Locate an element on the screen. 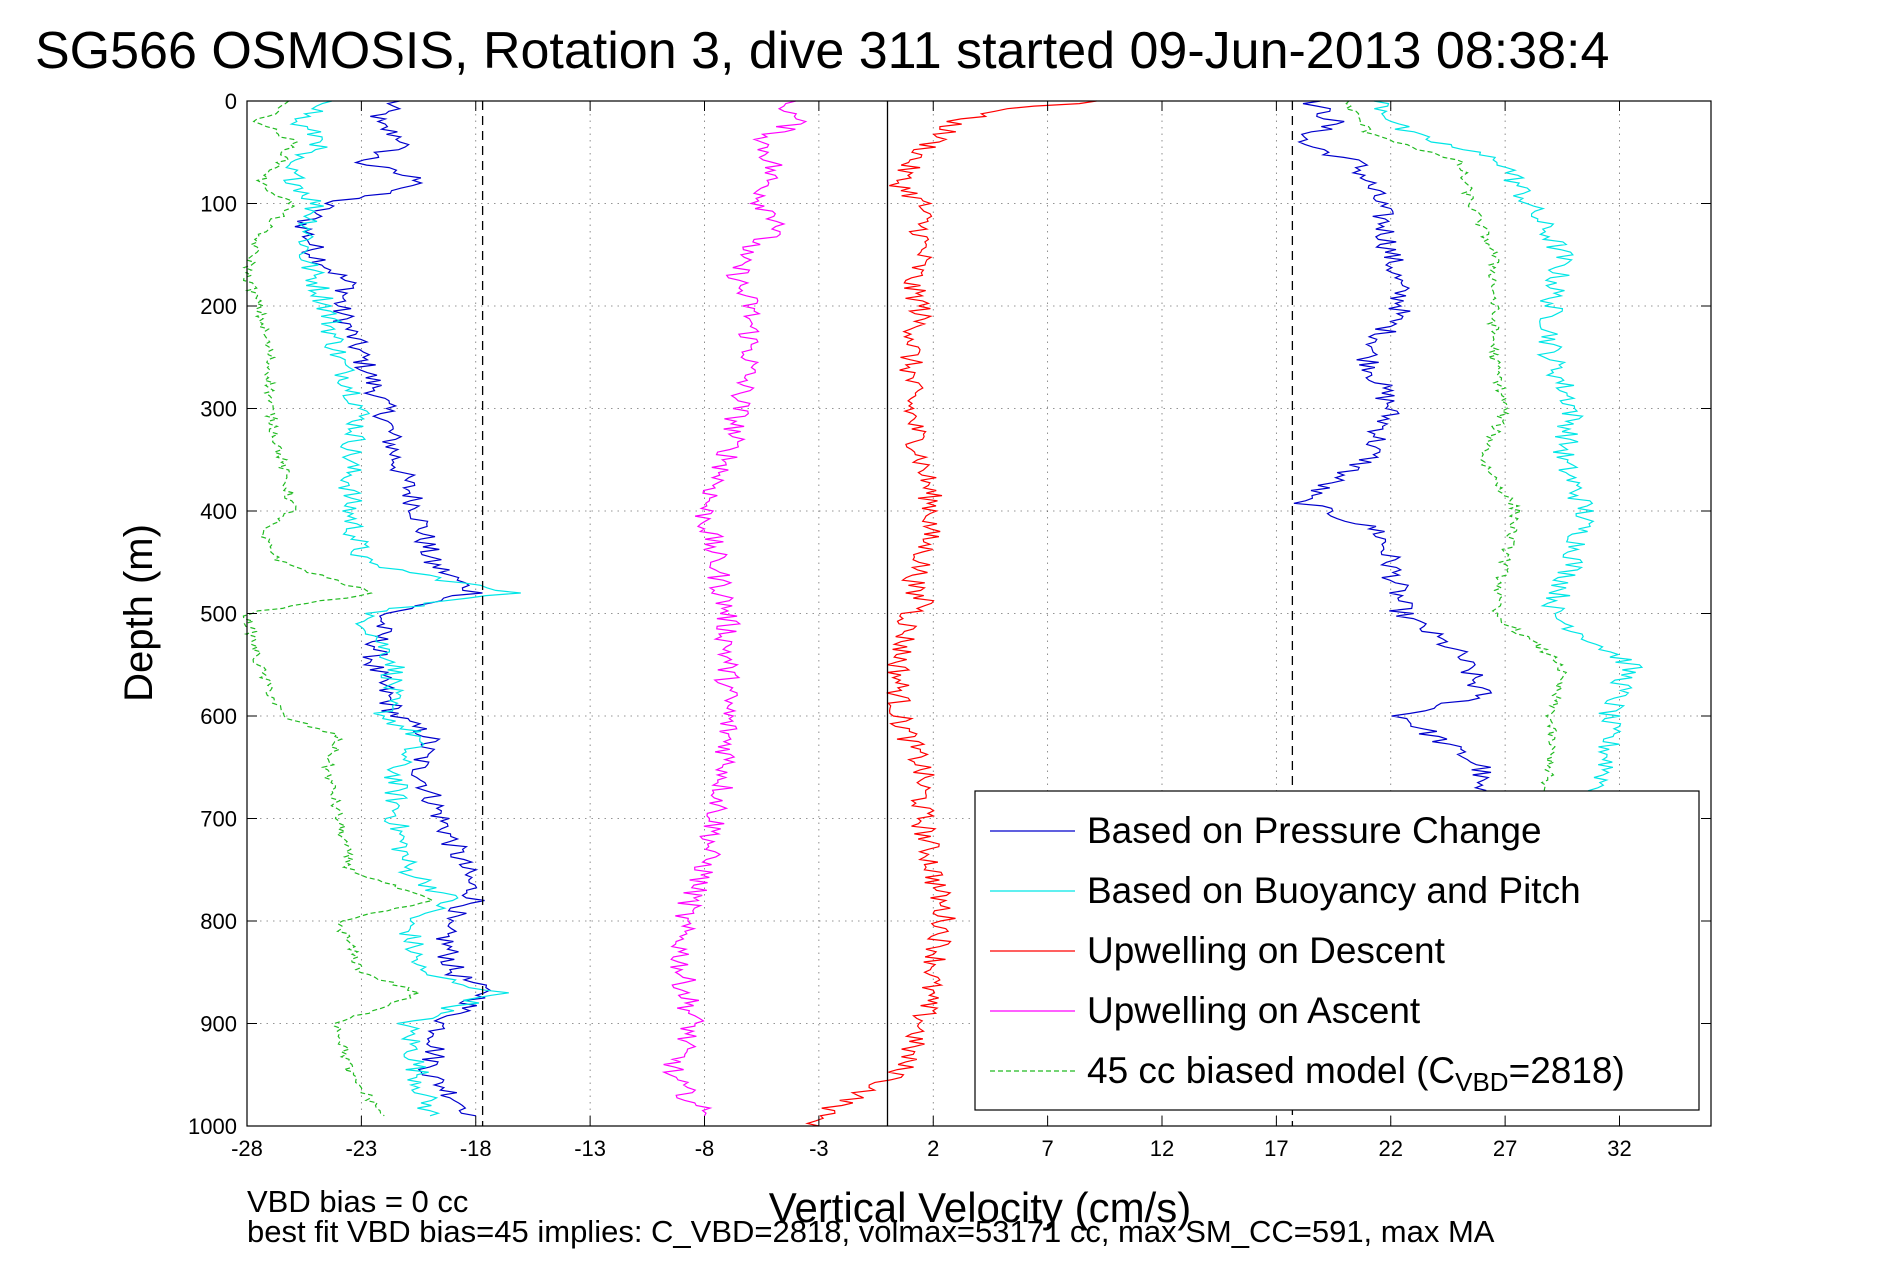  x-tick-label: 17 is located at coordinates (1276, 1148).